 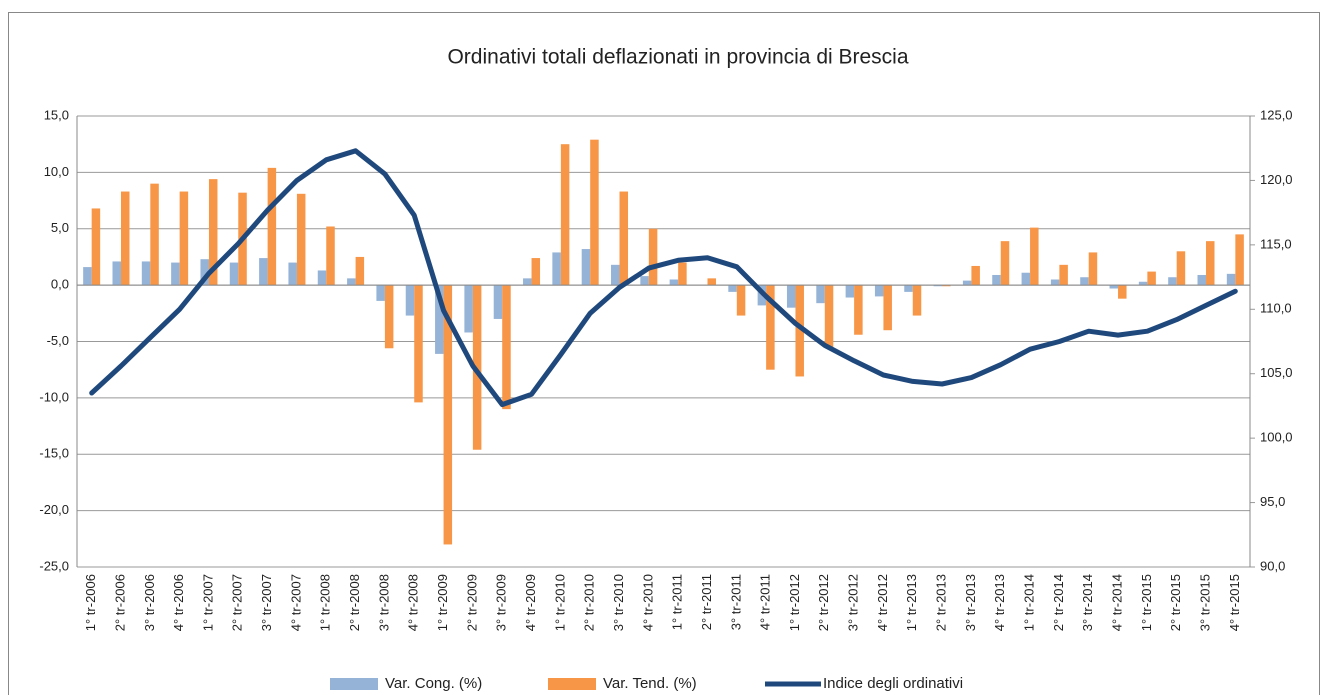 I want to click on x-tick-label: 2° tr-2013, so click(x=941, y=602).